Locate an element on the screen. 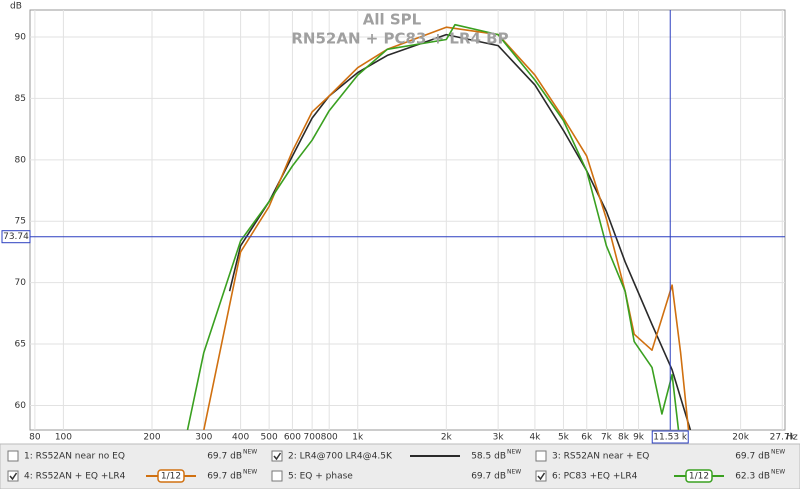 This screenshot has height=493, width=800. x-tick-label: 200 is located at coordinates (151, 438).